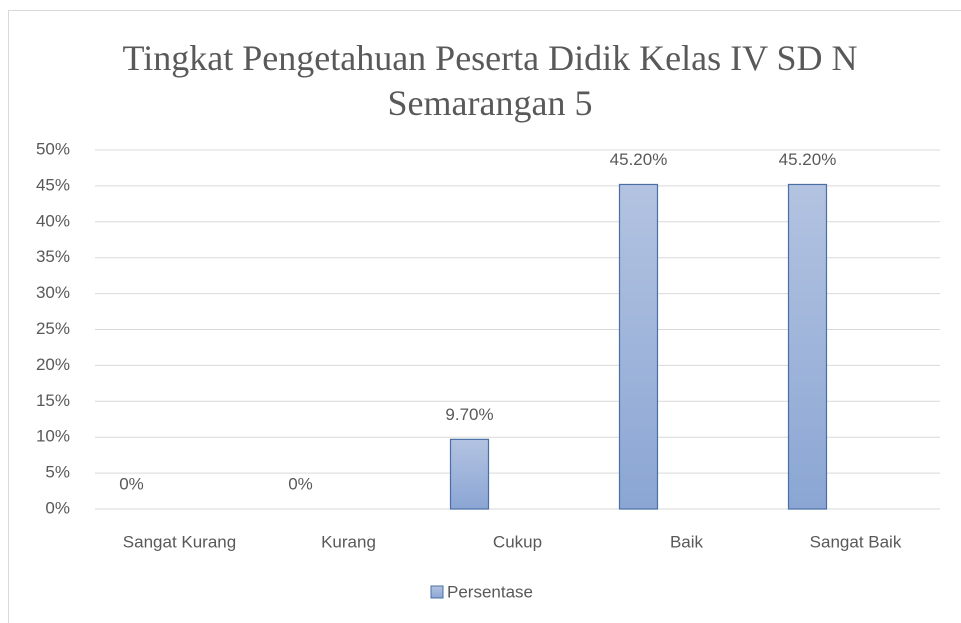 This screenshot has width=961, height=623. Describe the element at coordinates (53, 292) in the screenshot. I see `y-tick-label: 30%` at that location.